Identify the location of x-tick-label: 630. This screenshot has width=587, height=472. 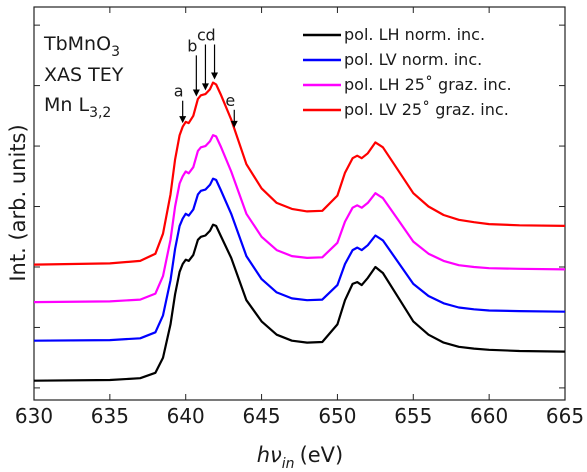
(34, 416).